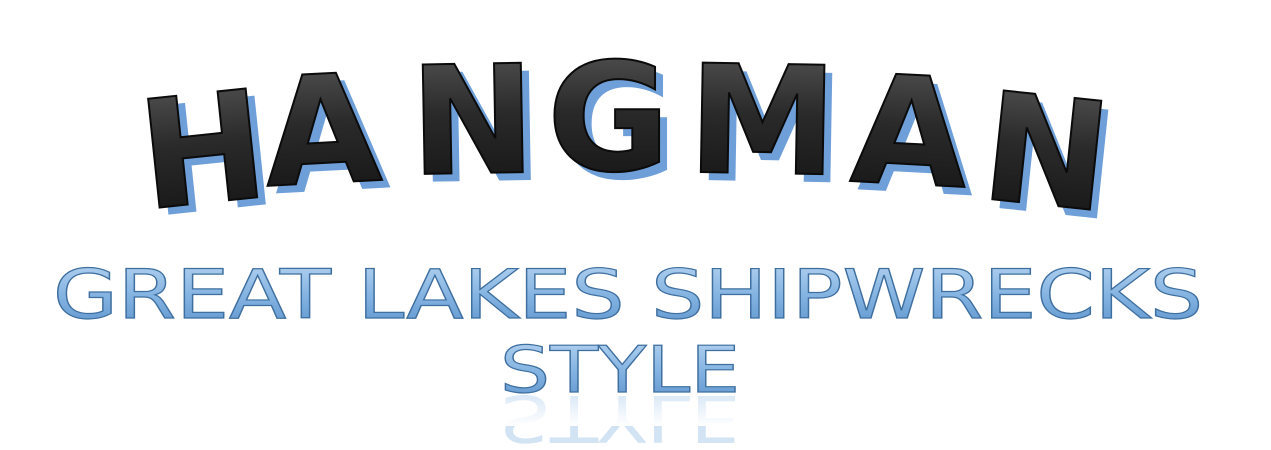  Describe the element at coordinates (770, 130) in the screenshot. I see `title-letter-shadow: M` at that location.